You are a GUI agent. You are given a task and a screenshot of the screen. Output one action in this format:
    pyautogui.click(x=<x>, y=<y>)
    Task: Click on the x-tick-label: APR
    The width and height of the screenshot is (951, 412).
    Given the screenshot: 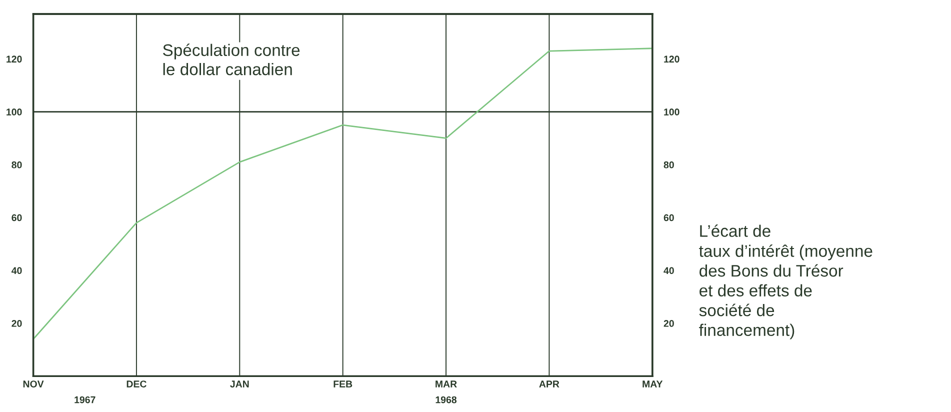 What is the action you would take?
    pyautogui.click(x=549, y=384)
    